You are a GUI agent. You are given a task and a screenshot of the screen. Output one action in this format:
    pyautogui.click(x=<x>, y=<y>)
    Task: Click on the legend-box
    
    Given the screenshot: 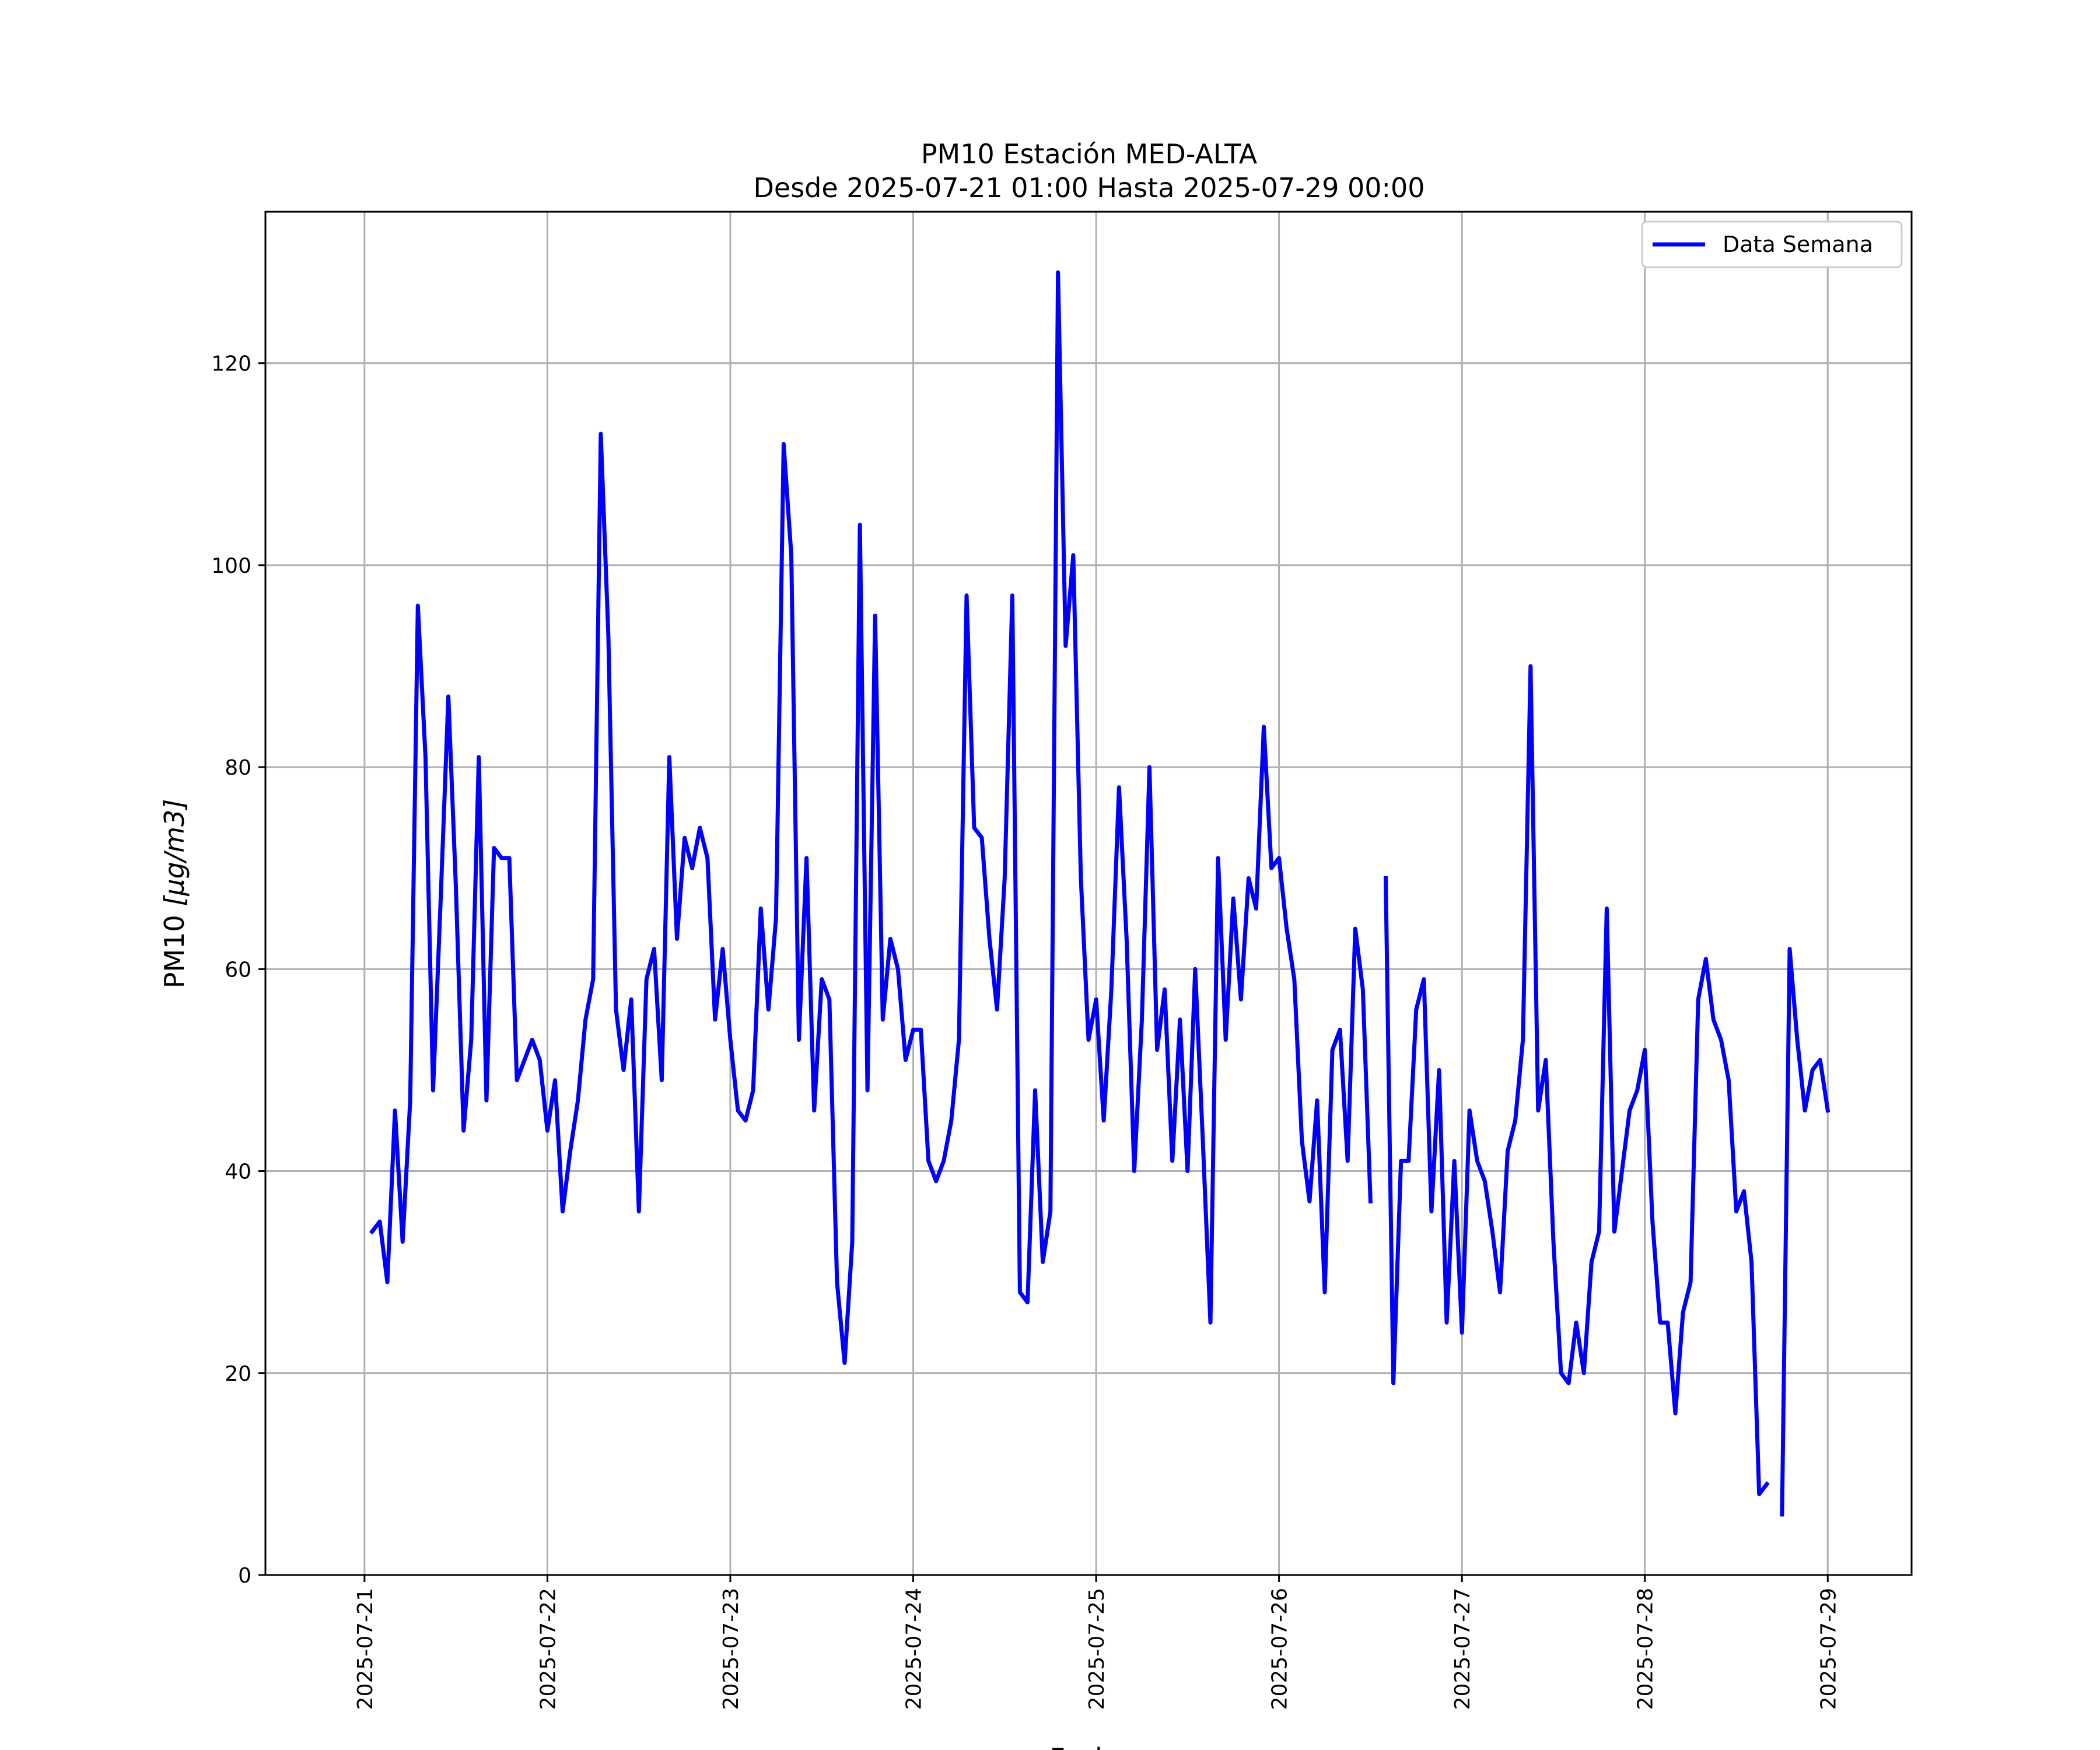 What is the action you would take?
    pyautogui.click(x=1772, y=244)
    